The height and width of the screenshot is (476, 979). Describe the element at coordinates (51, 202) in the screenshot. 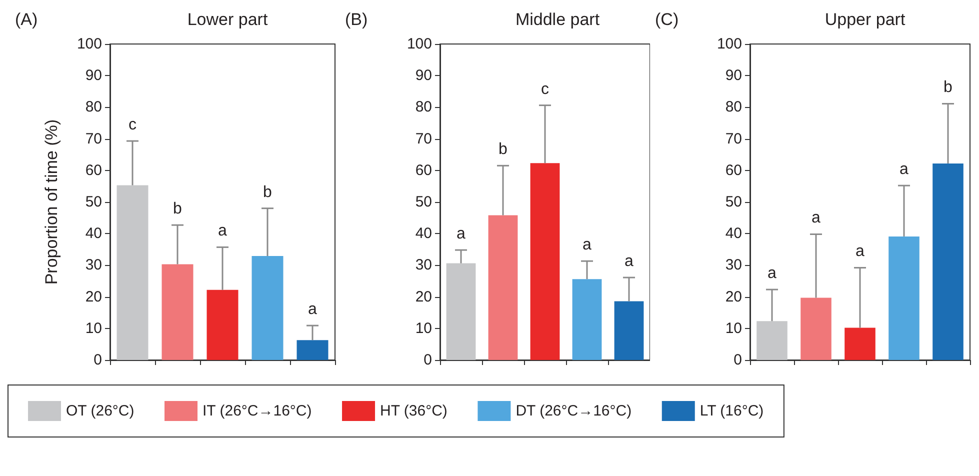

I see `y-axis-title: Proportion of time (%)` at that location.